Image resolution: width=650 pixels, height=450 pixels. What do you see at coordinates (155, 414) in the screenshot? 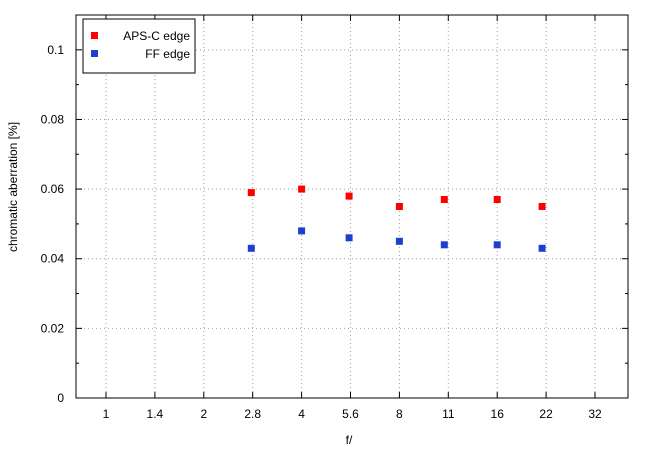
I see `x-tick-label: 1.4` at bounding box center [155, 414].